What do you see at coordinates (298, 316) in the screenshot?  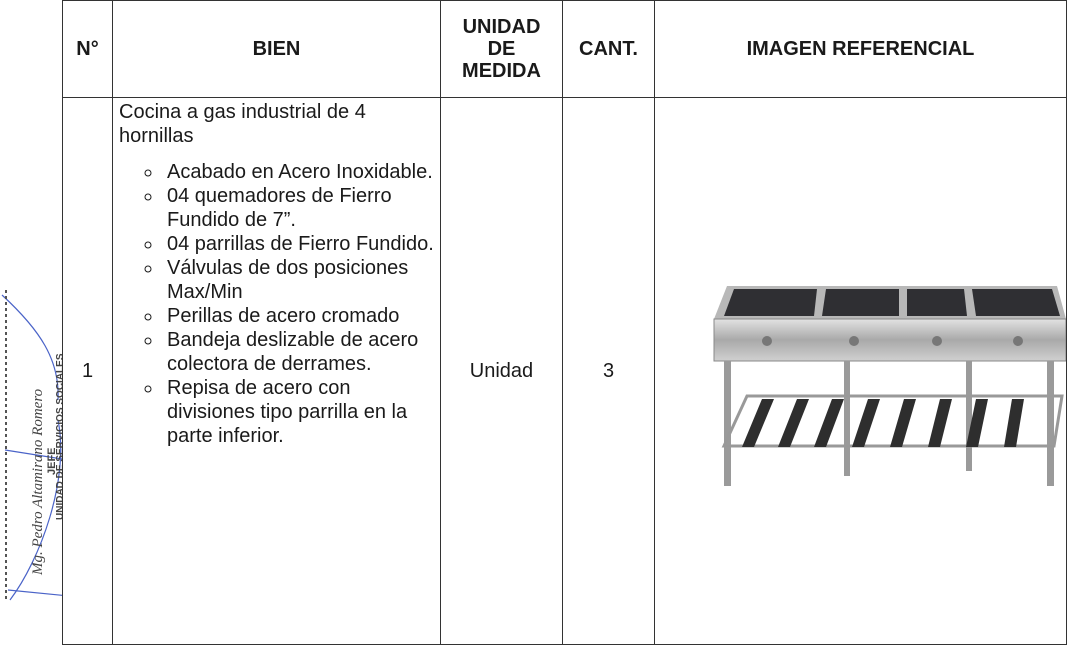 I see `feature: Perillas de acero cromado` at bounding box center [298, 316].